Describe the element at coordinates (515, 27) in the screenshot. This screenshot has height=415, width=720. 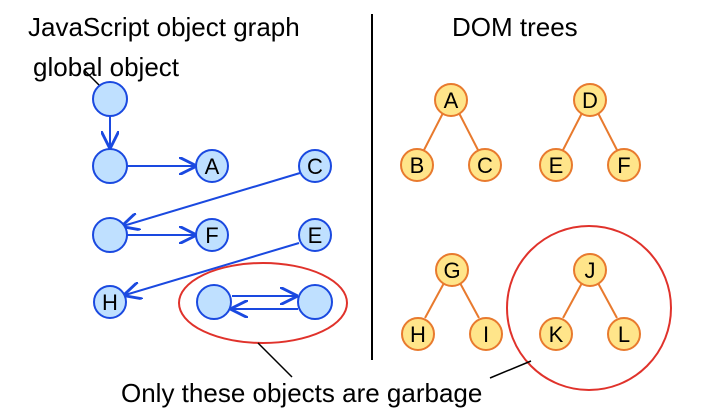
I see `right-panel-title: DOM trees` at that location.